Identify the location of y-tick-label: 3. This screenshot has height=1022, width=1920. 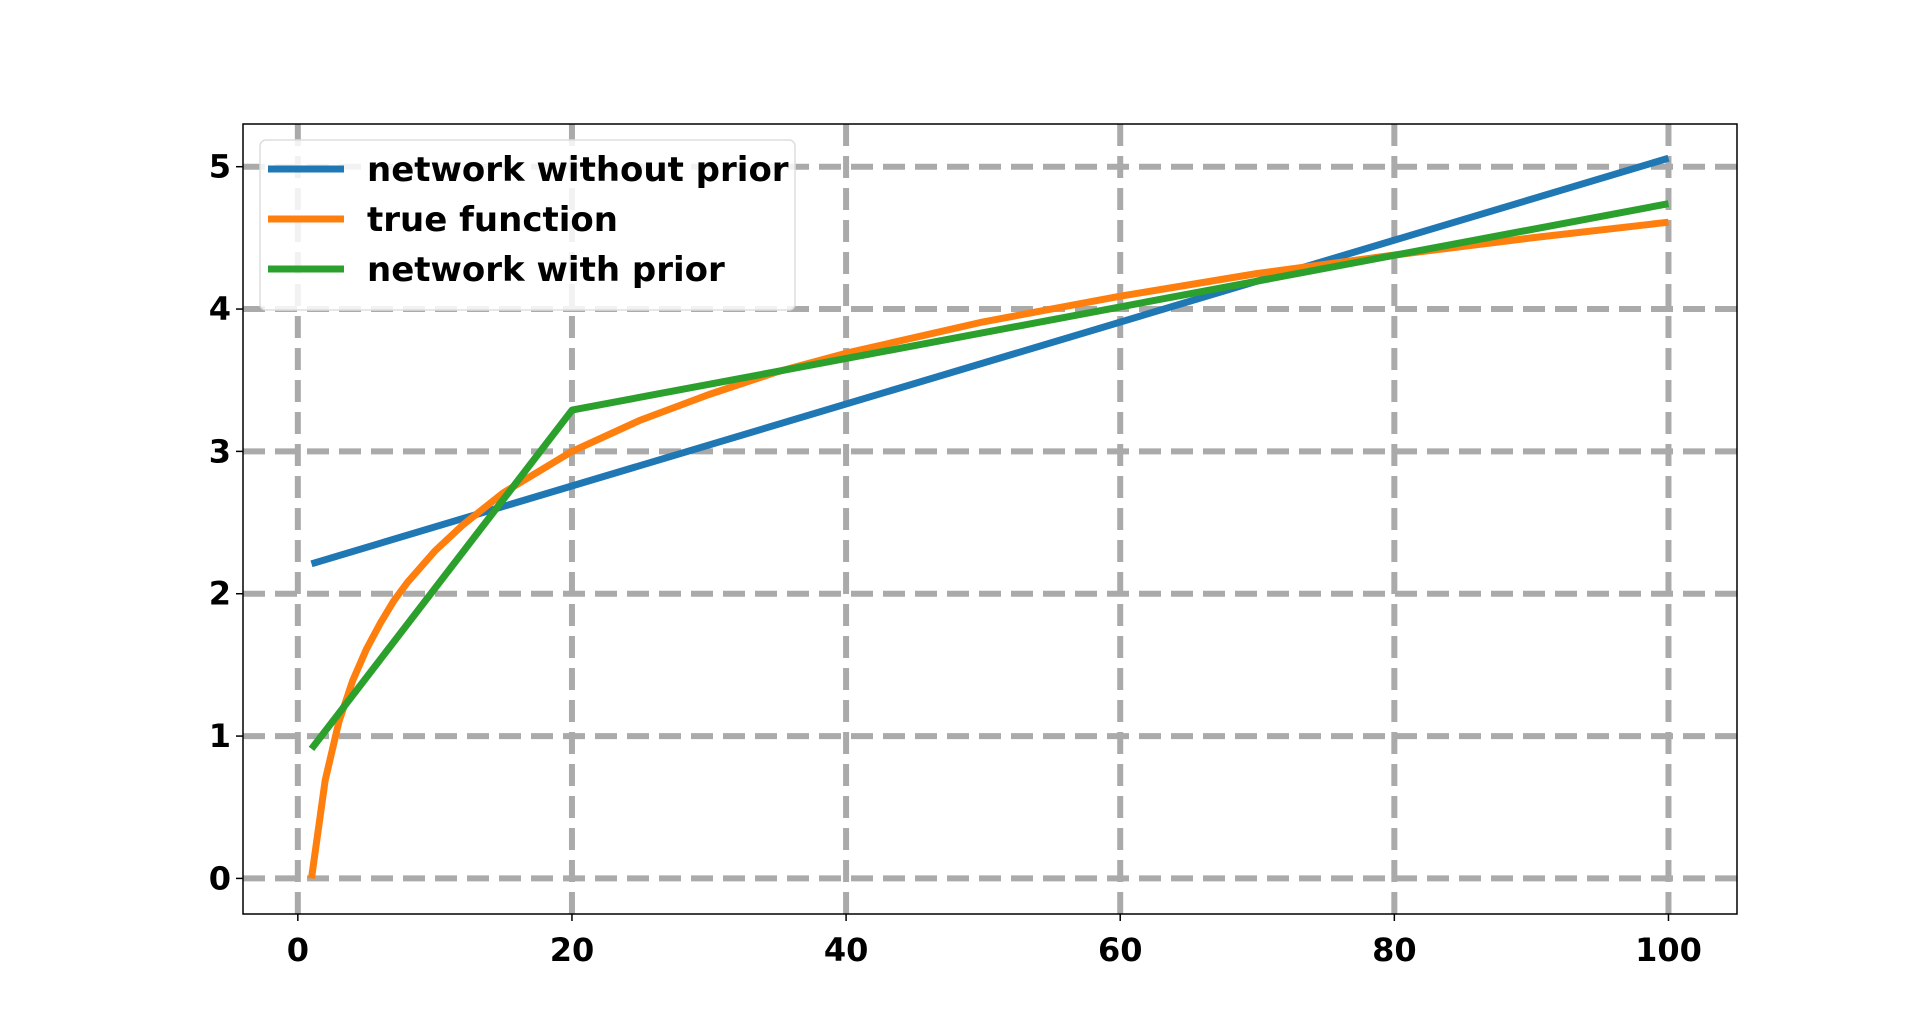
(220, 451).